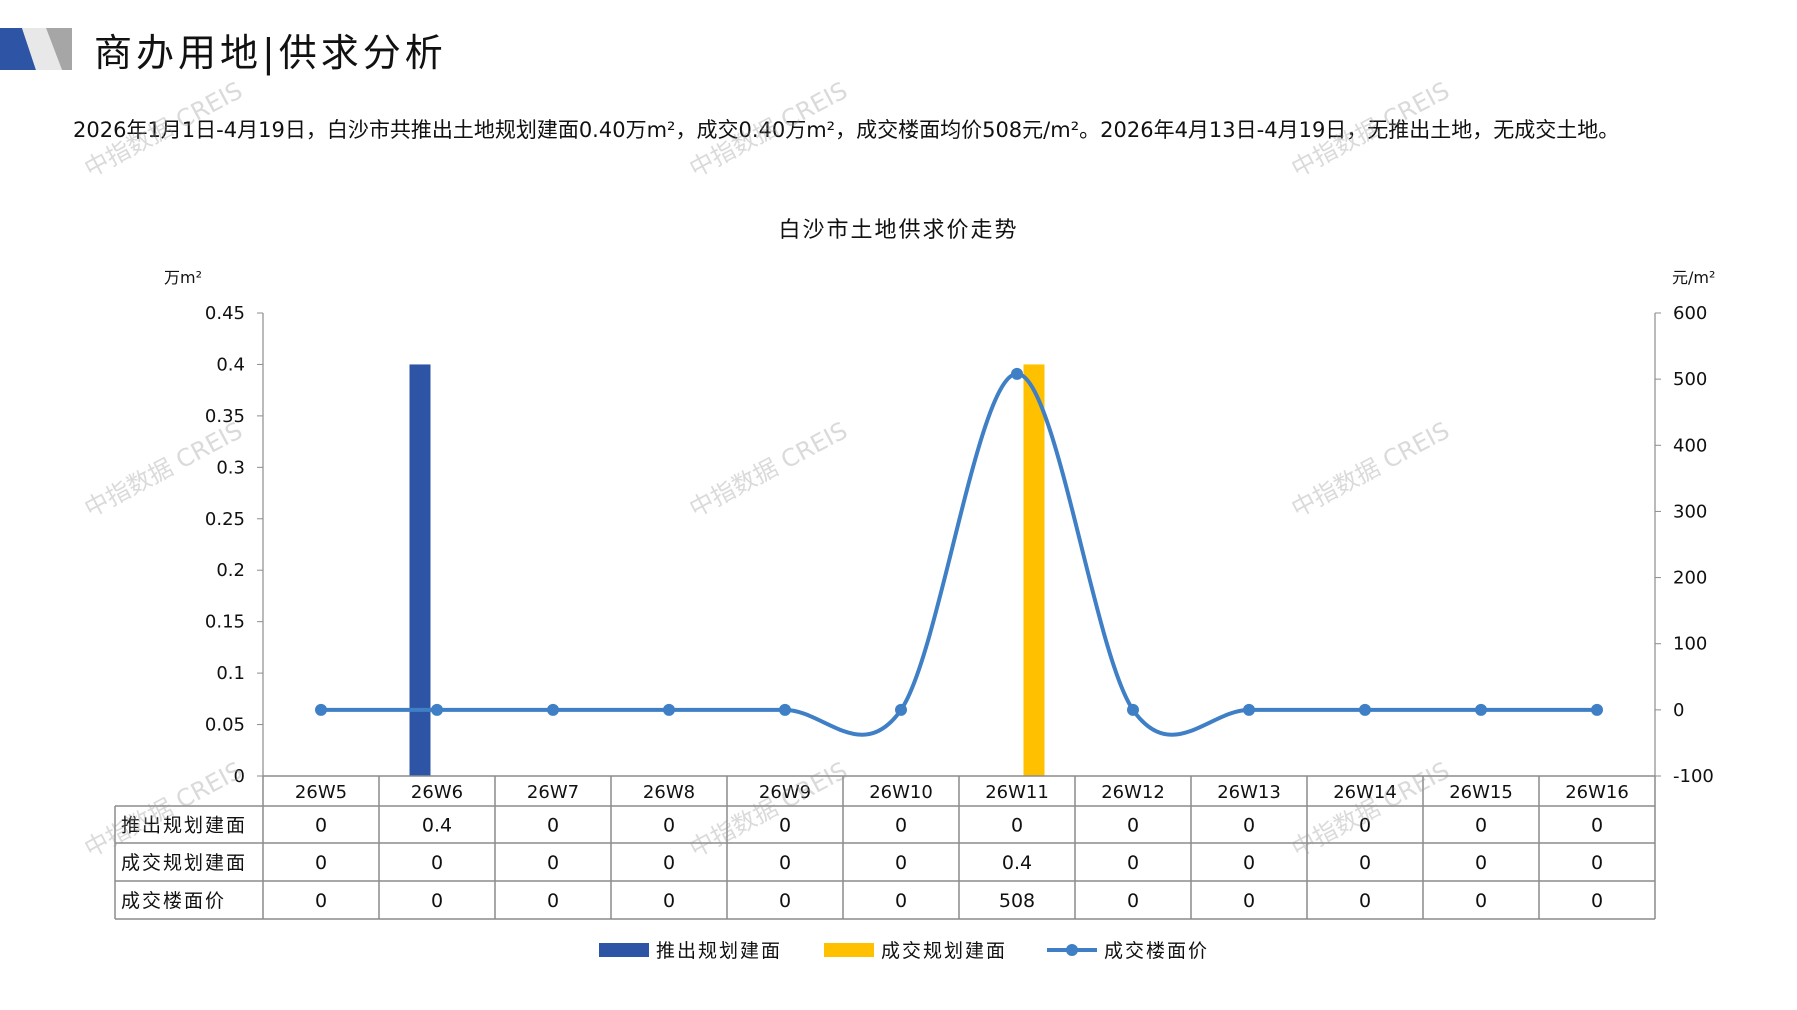 This screenshot has width=1797, height=1010. What do you see at coordinates (1678, 710) in the screenshot?
I see `right-tick-label: 0` at bounding box center [1678, 710].